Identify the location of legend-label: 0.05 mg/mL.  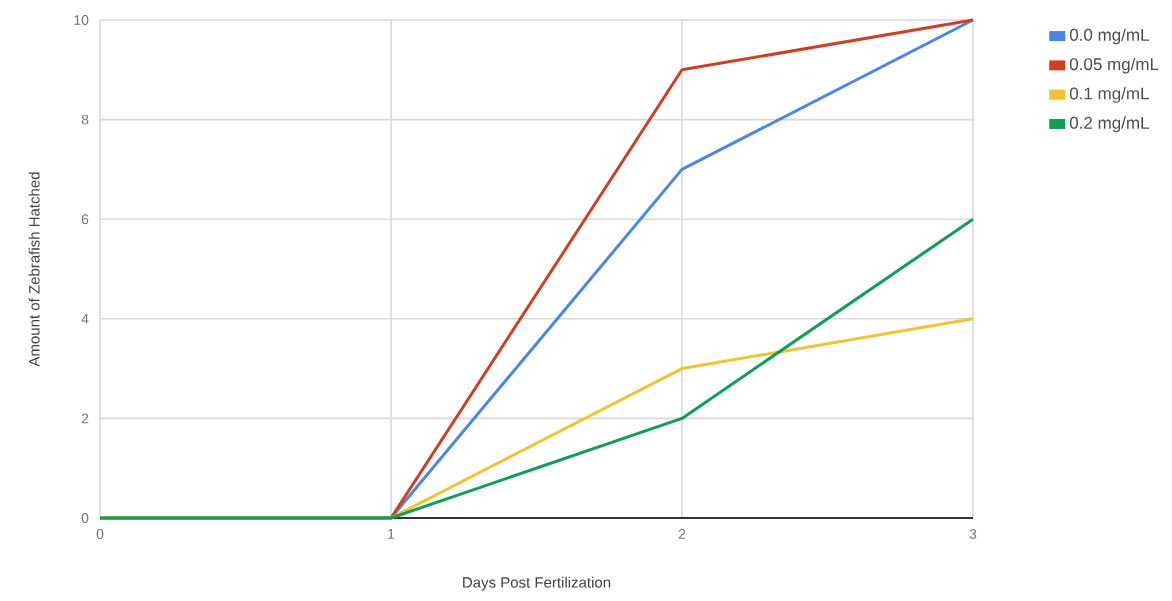
(1114, 65).